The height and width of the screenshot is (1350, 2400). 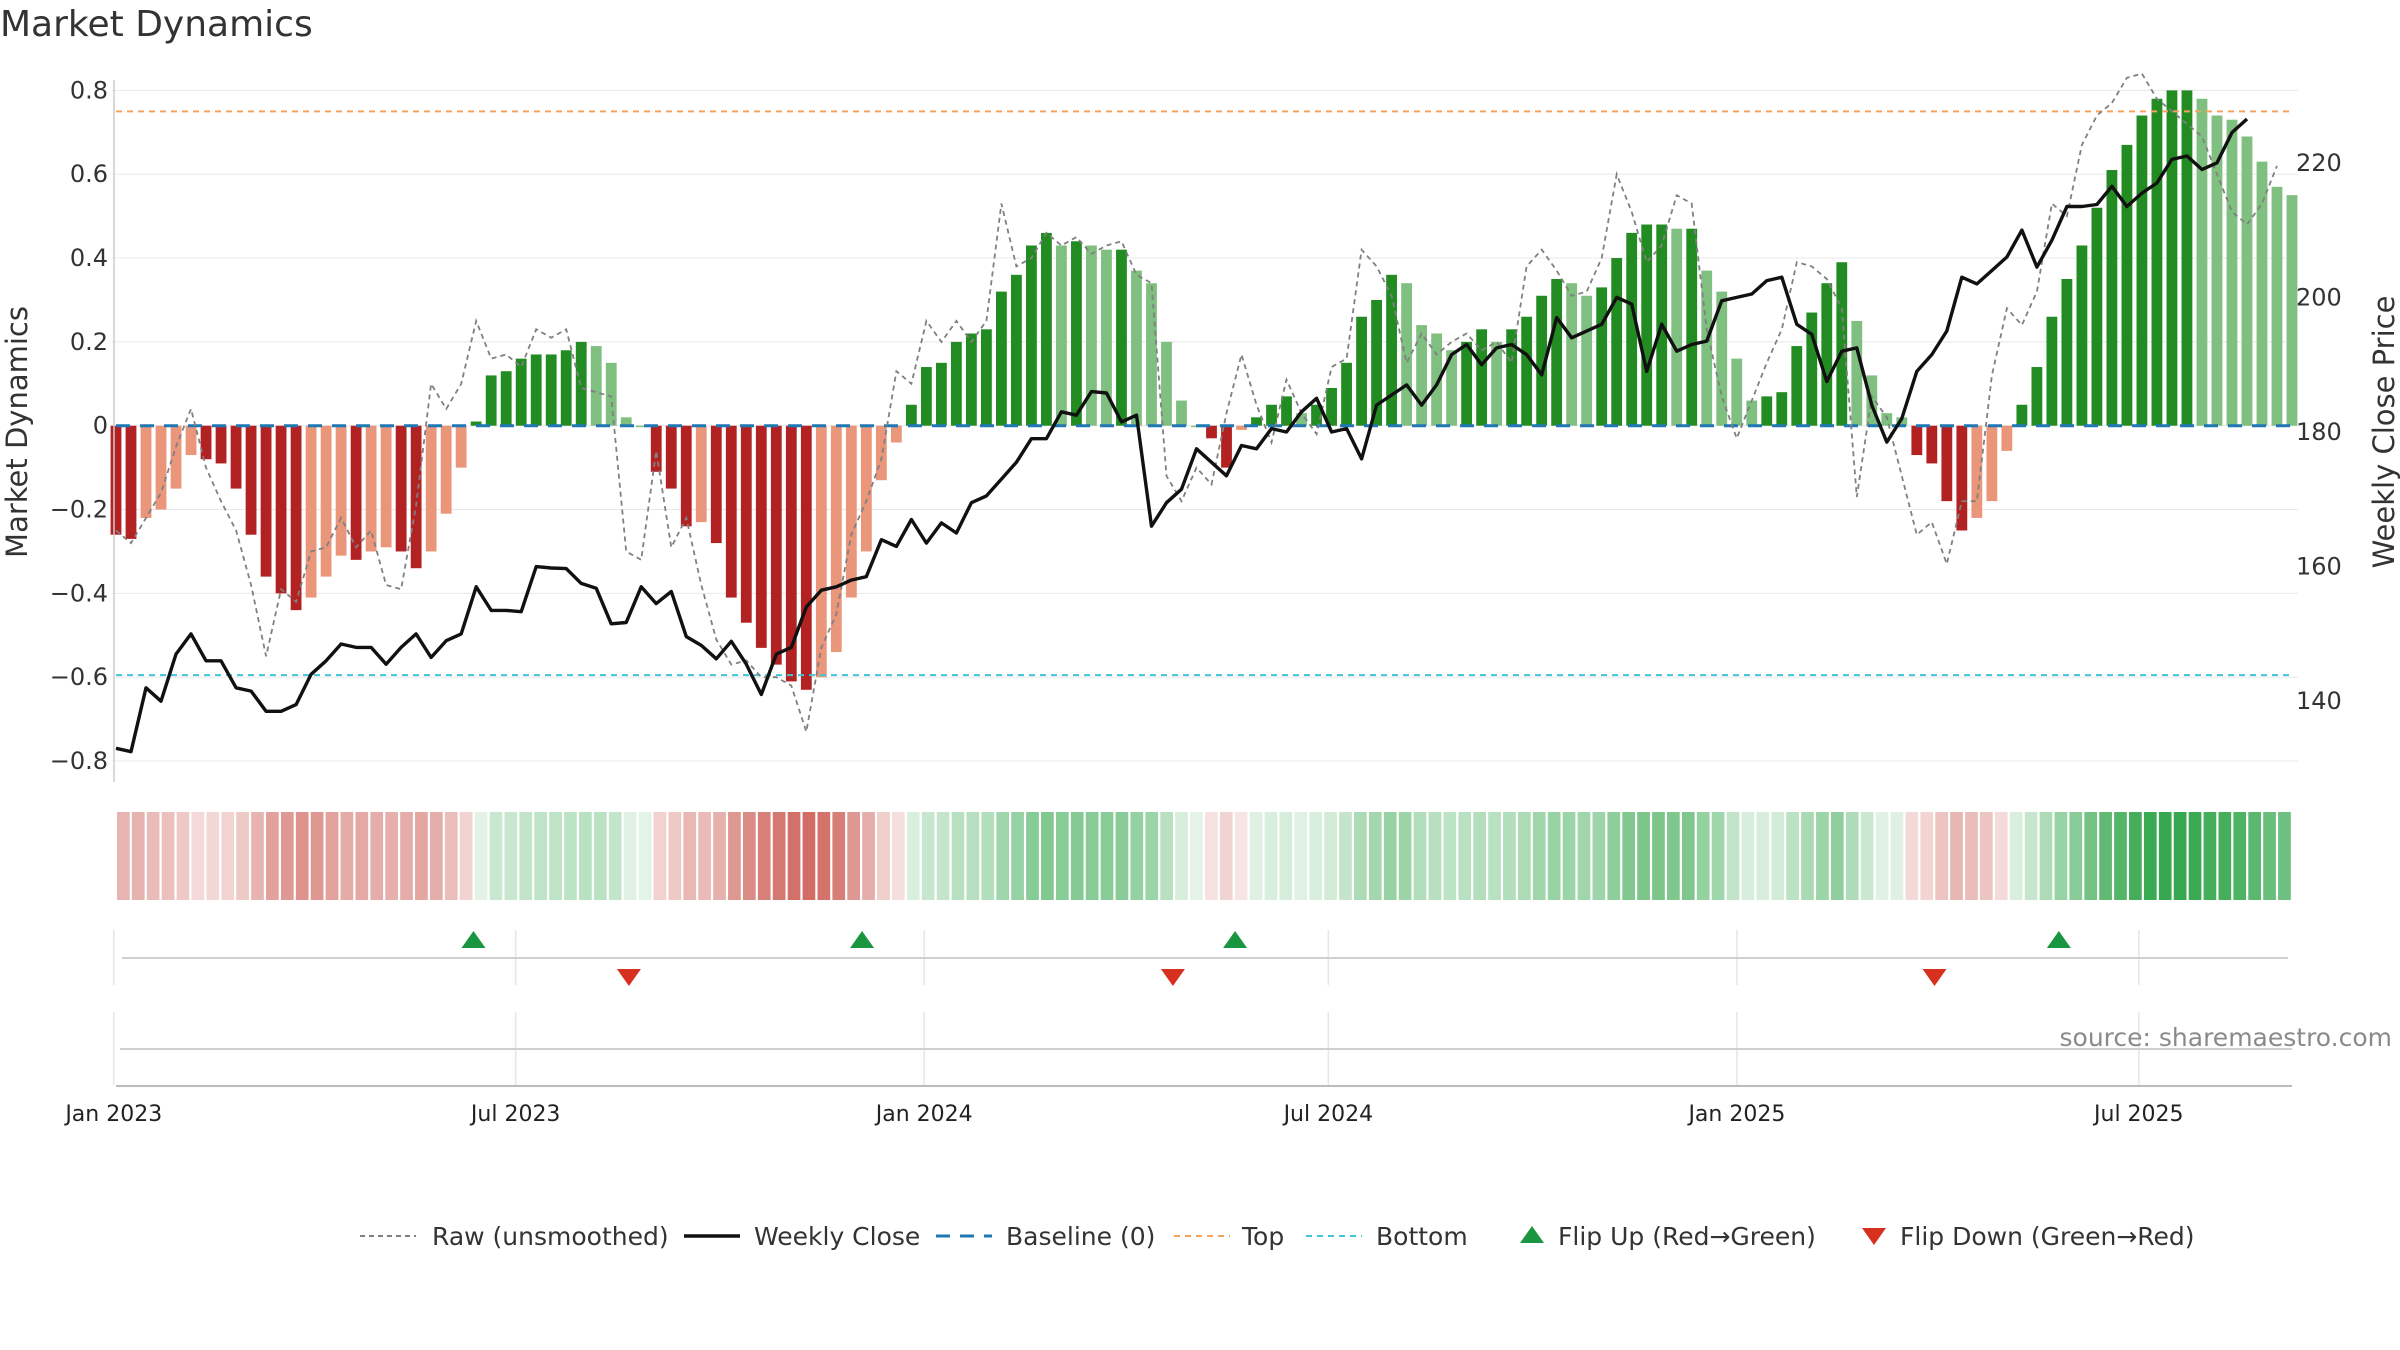 I want to click on legend-swatch-flip-up, so click(x=1532, y=1234).